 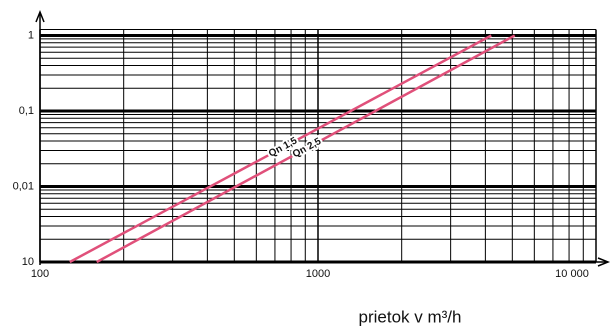 What do you see at coordinates (604, 262) in the screenshot?
I see `x-arrow` at bounding box center [604, 262].